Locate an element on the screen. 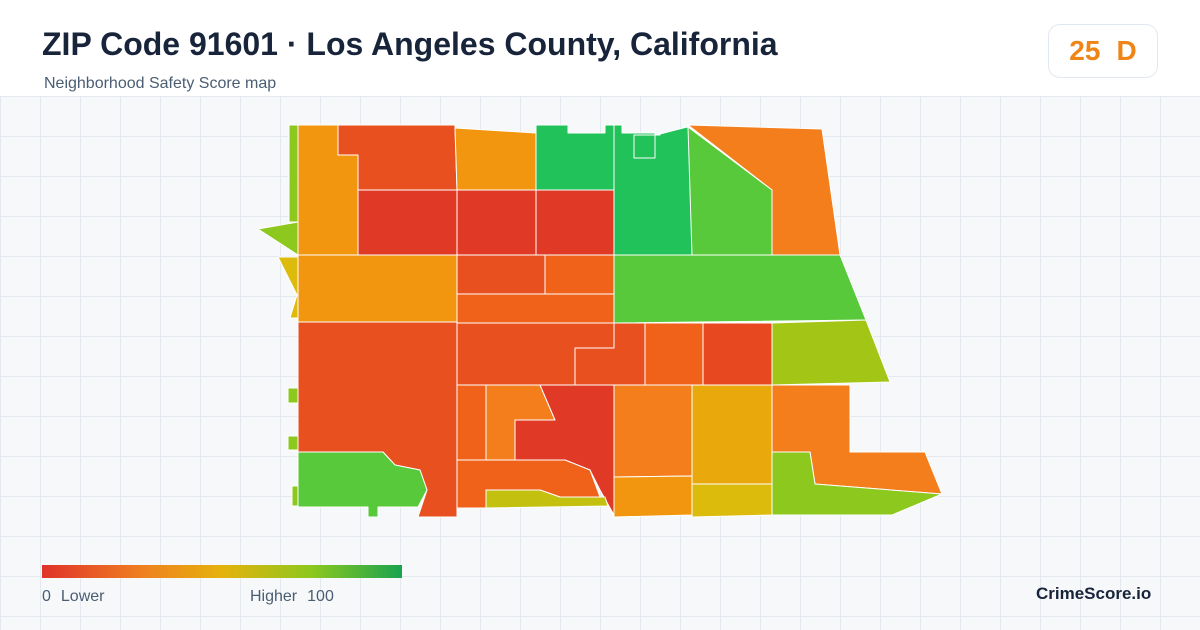 This screenshot has height=630, width=1200. legend-max-label: Higher is located at coordinates (274, 596).